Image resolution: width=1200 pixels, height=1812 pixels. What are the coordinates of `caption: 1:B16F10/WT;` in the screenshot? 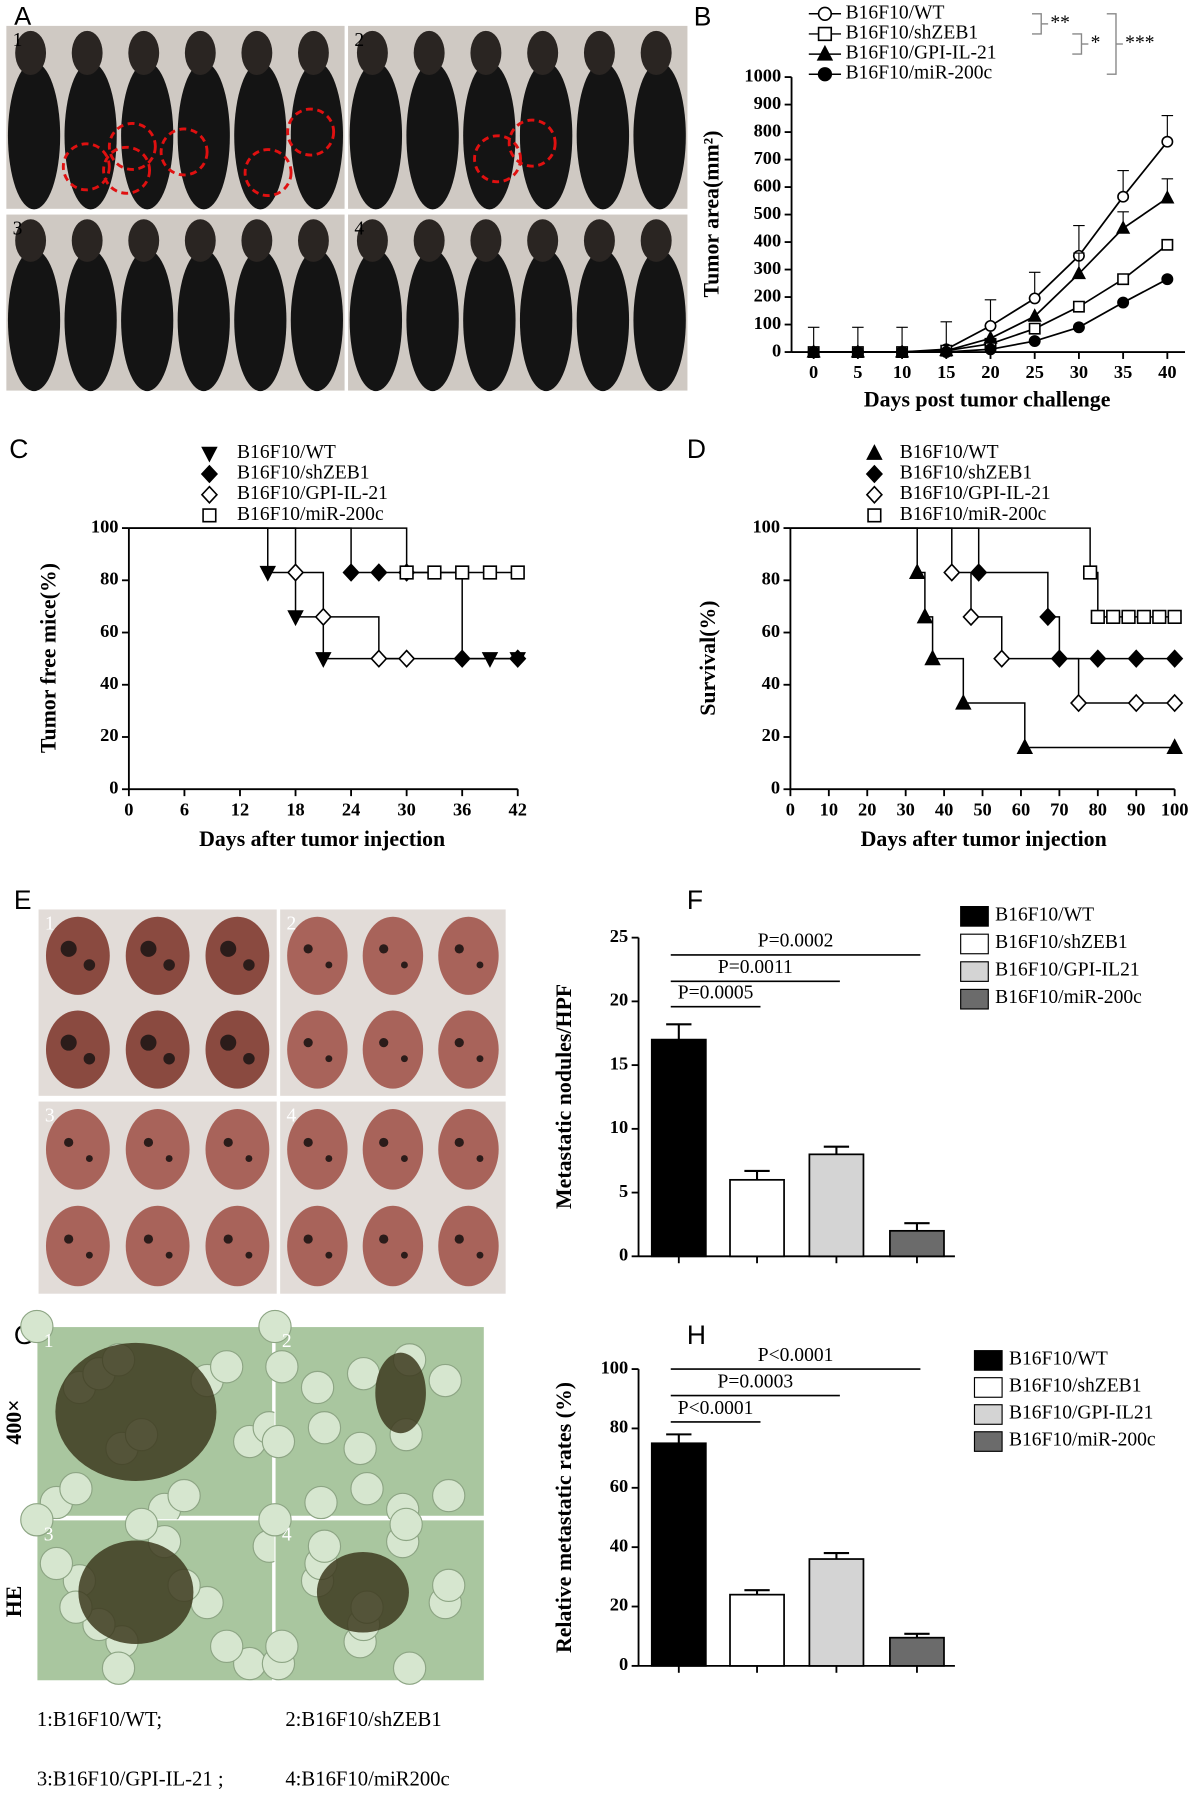 It's located at (99, 1720).